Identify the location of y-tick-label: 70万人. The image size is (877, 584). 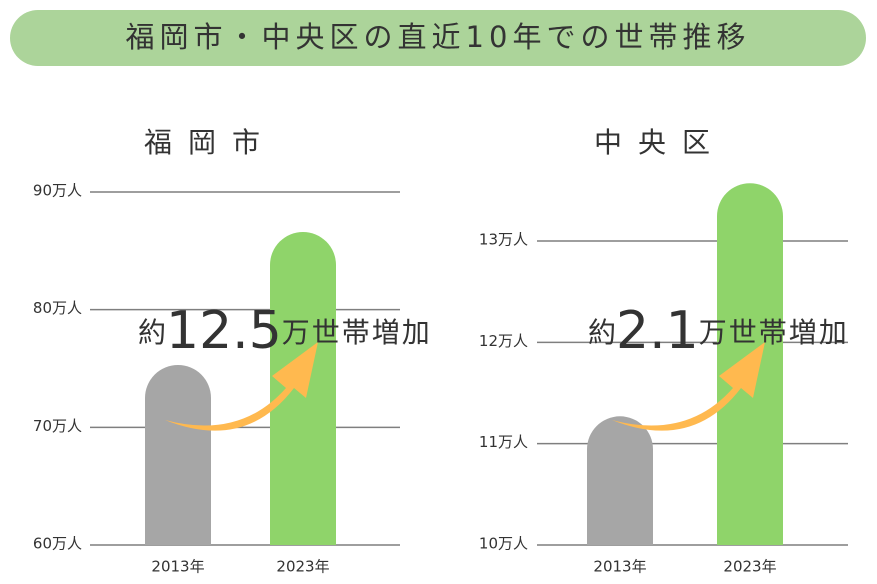
(57, 426).